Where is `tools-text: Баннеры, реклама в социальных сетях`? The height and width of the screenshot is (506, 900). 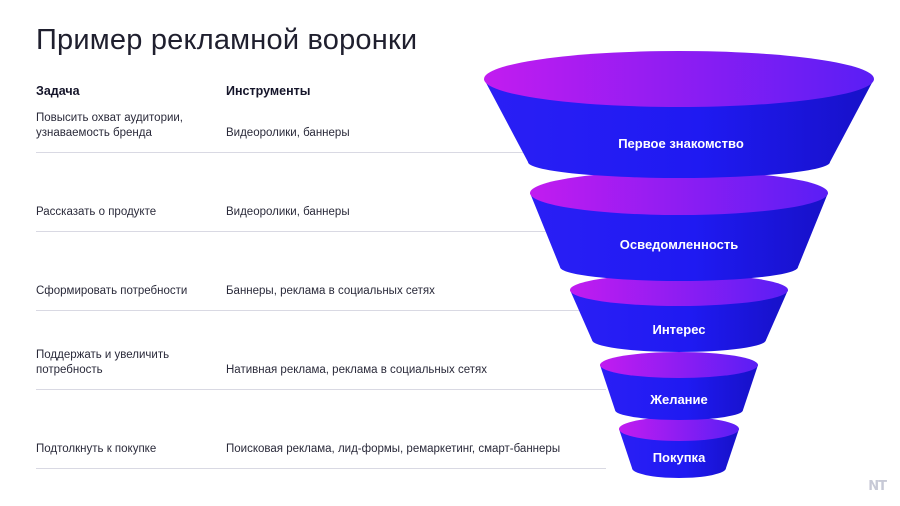 tools-text: Баннеры, реклама в социальных сетях is located at coordinates (330, 291).